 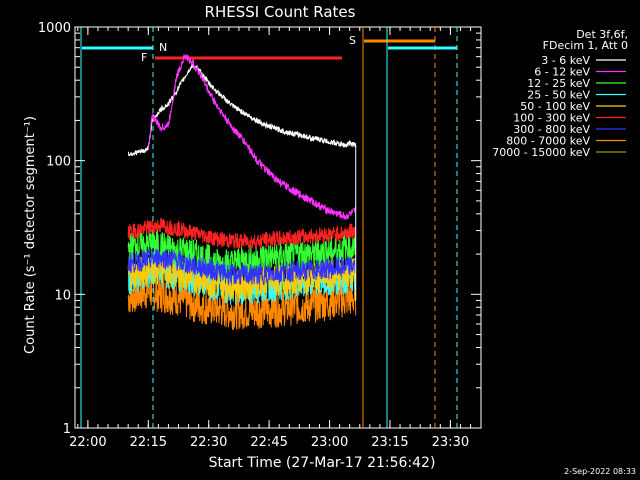 What do you see at coordinates (558, 95) in the screenshot?
I see `legend-label: 25 - 50 keV` at bounding box center [558, 95].